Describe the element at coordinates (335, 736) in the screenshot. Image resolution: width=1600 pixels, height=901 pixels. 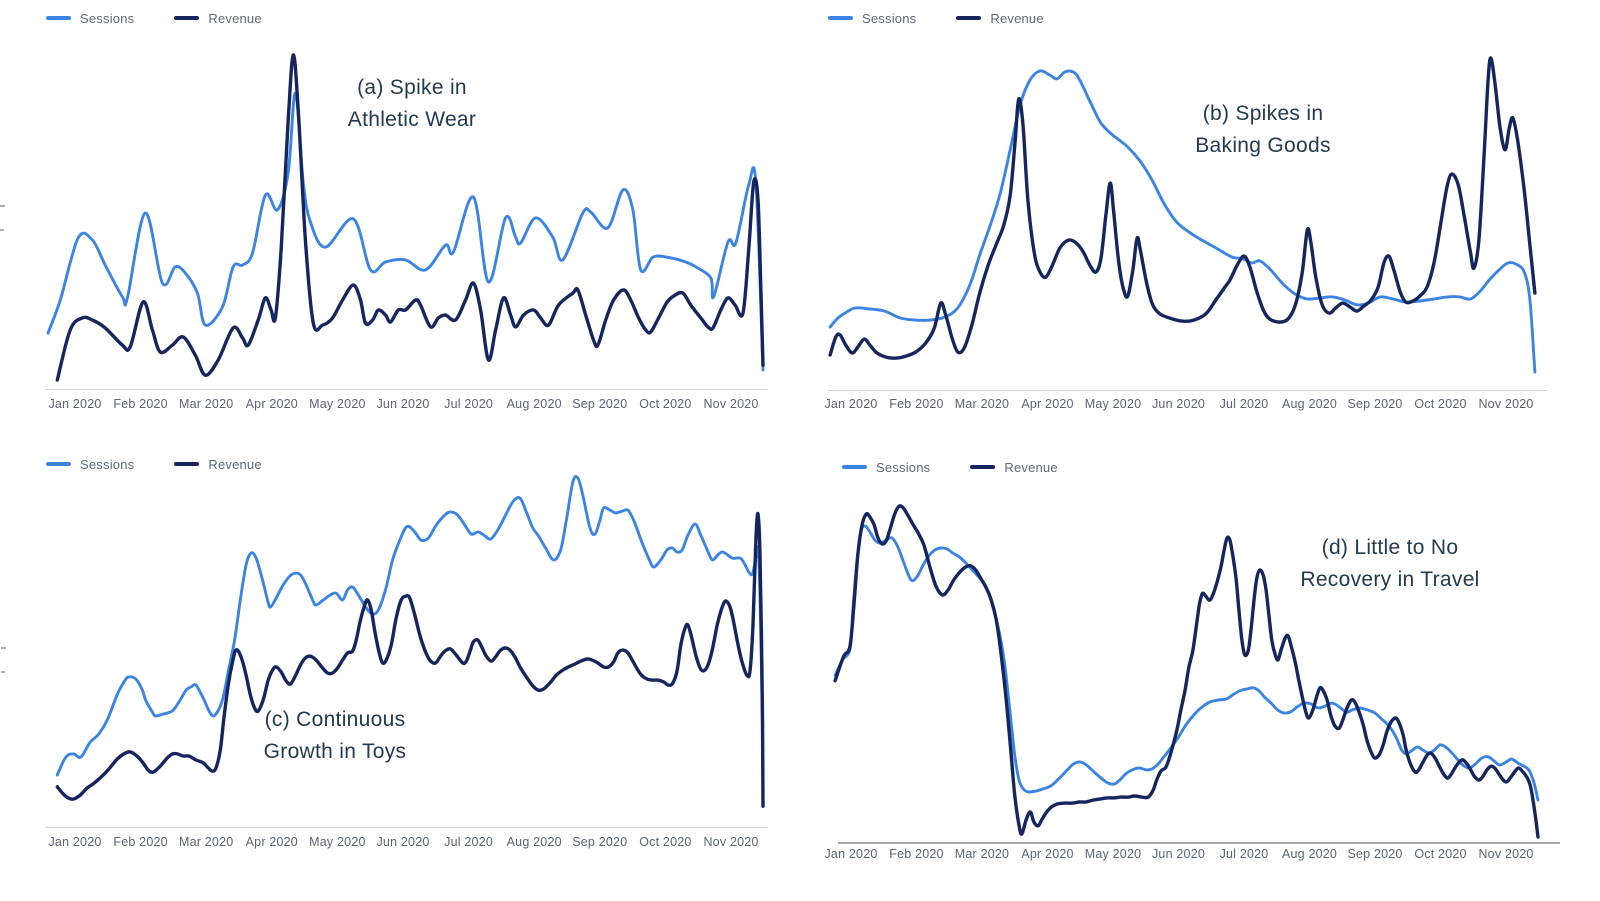
I see `annotation-c: (c) Continuous Growth in Toys` at that location.